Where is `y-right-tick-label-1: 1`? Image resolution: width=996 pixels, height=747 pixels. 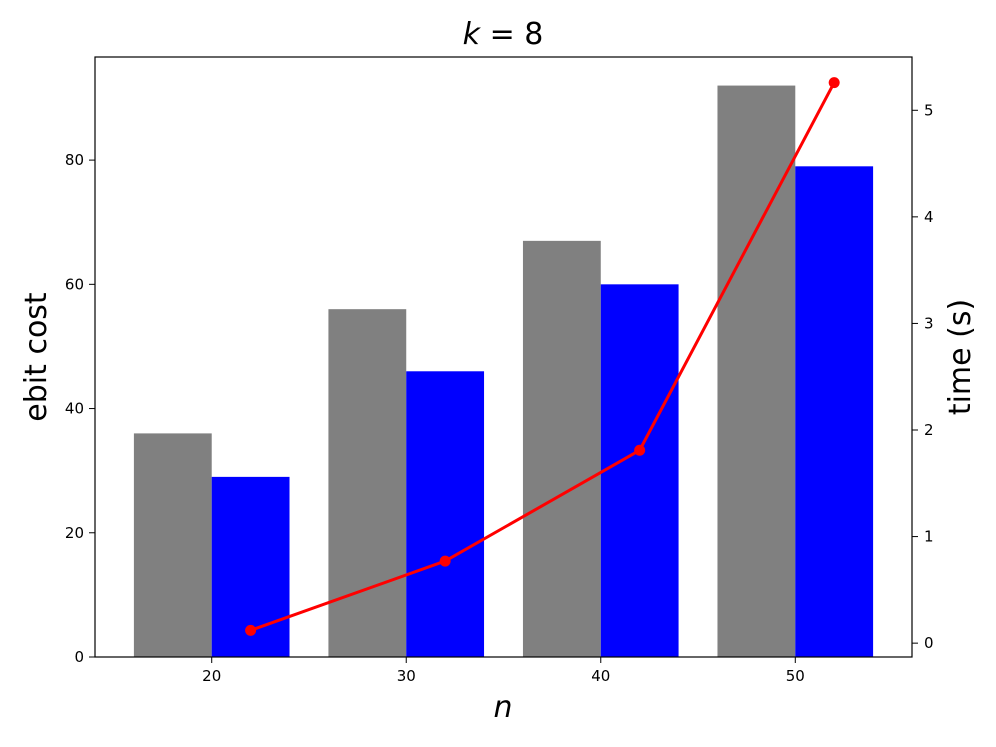 y-right-tick-label-1: 1 is located at coordinates (929, 537).